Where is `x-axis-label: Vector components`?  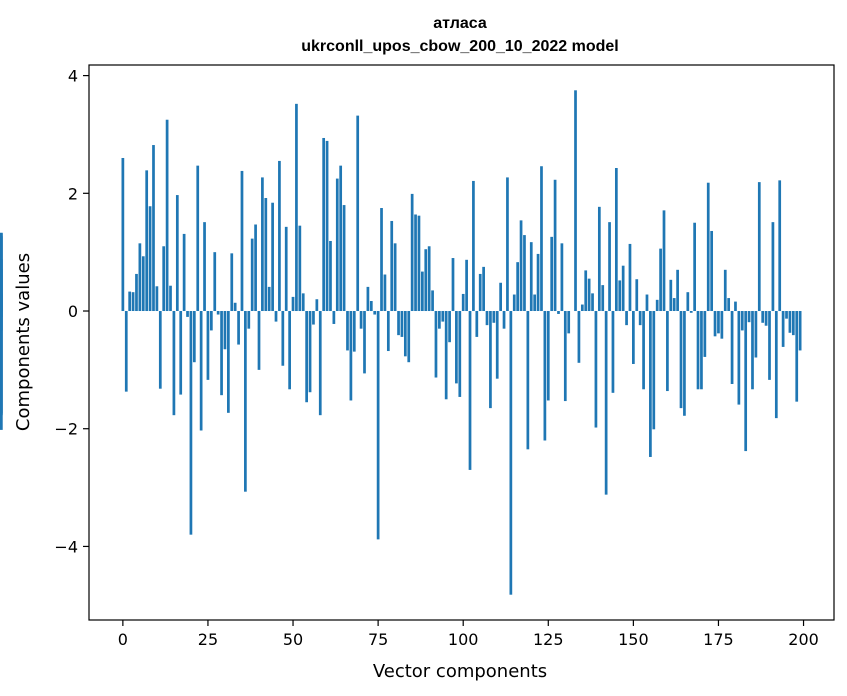
x-axis-label: Vector components is located at coordinates (460, 671).